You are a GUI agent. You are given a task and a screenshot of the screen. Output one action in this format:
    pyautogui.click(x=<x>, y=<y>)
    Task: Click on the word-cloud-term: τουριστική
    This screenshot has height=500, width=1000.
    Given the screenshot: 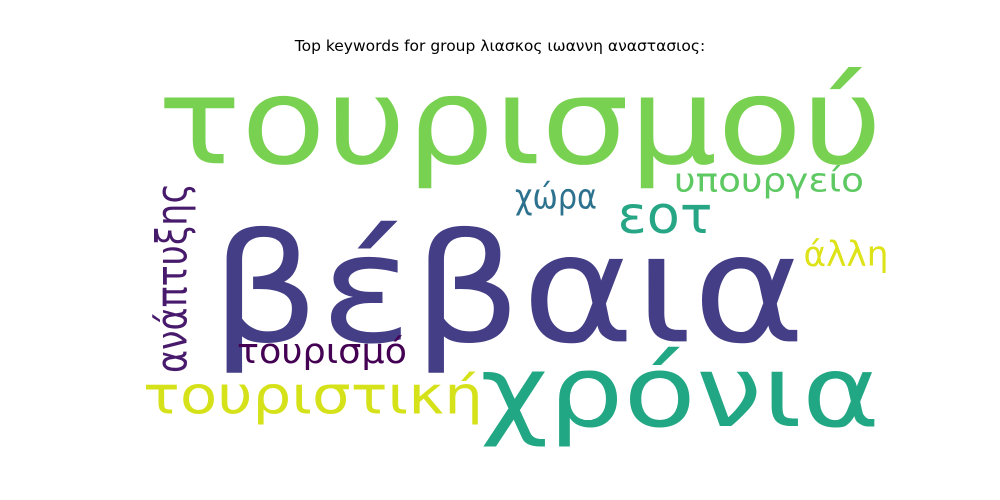 What is the action you would take?
    pyautogui.click(x=313, y=396)
    